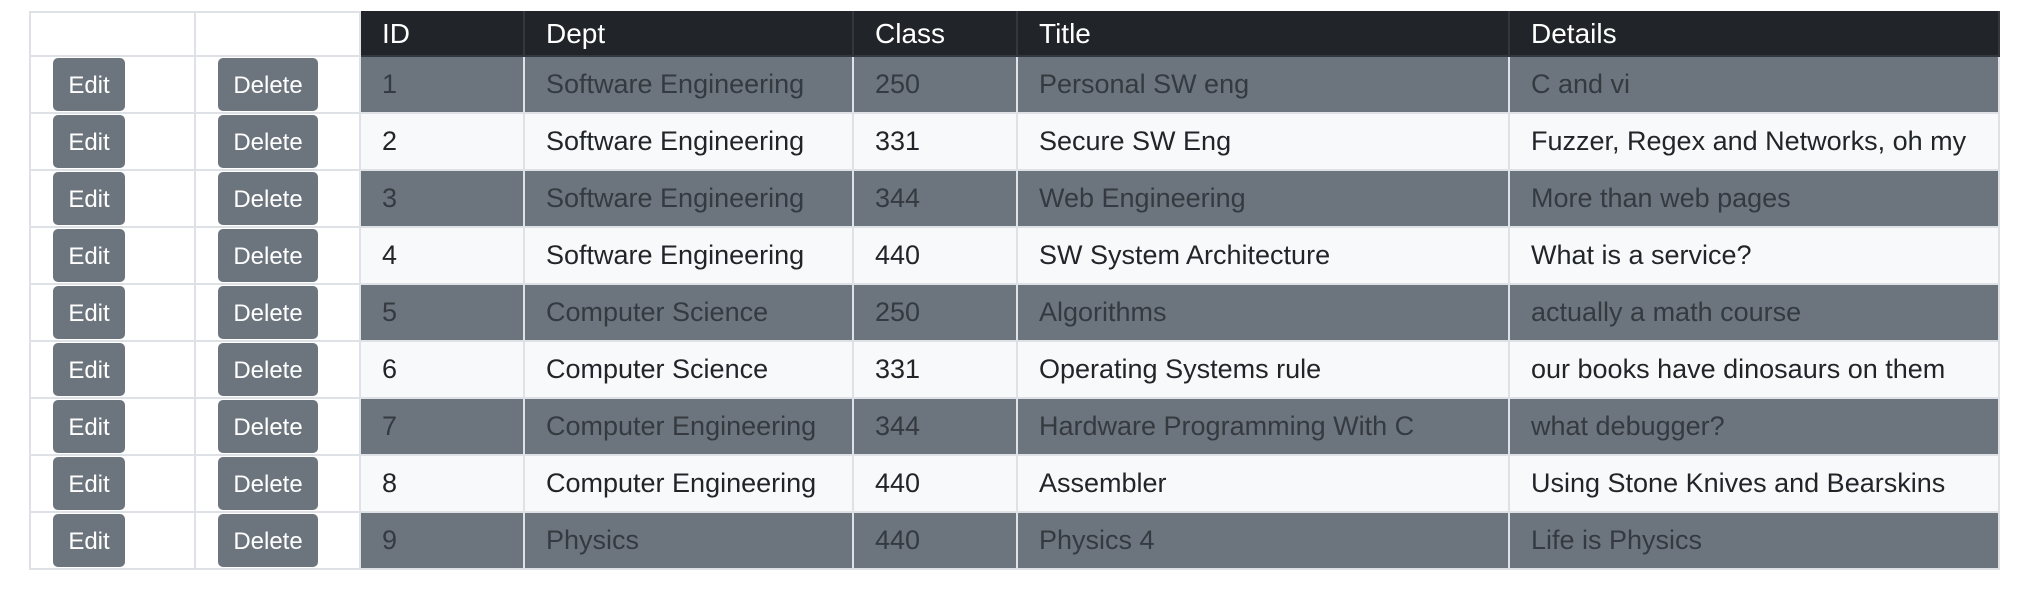 Image resolution: width=2026 pixels, height=610 pixels. I want to click on header-title: Title, so click(1263, 34).